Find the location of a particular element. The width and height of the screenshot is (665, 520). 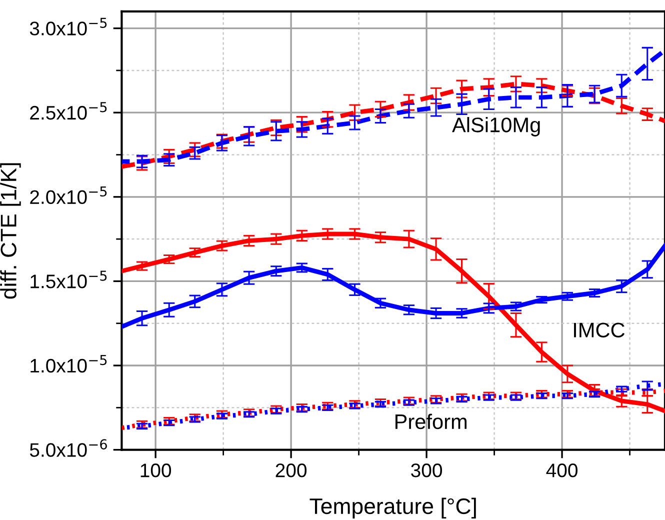

x-axis-title: Temperature [°C] is located at coordinates (393, 508).